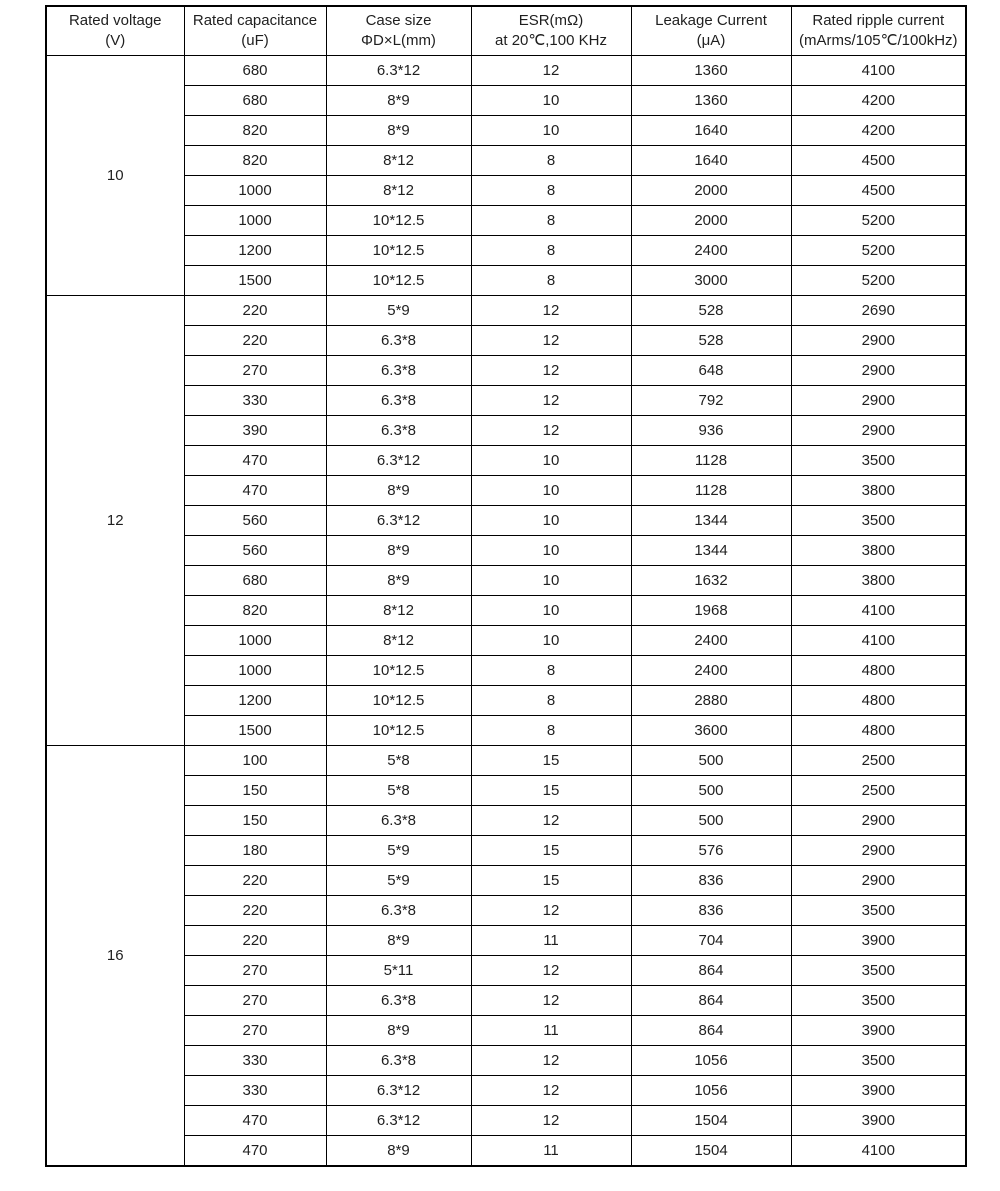  What do you see at coordinates (506, 970) in the screenshot?
I see `table-row: 270 5*11 12 864 3500` at bounding box center [506, 970].